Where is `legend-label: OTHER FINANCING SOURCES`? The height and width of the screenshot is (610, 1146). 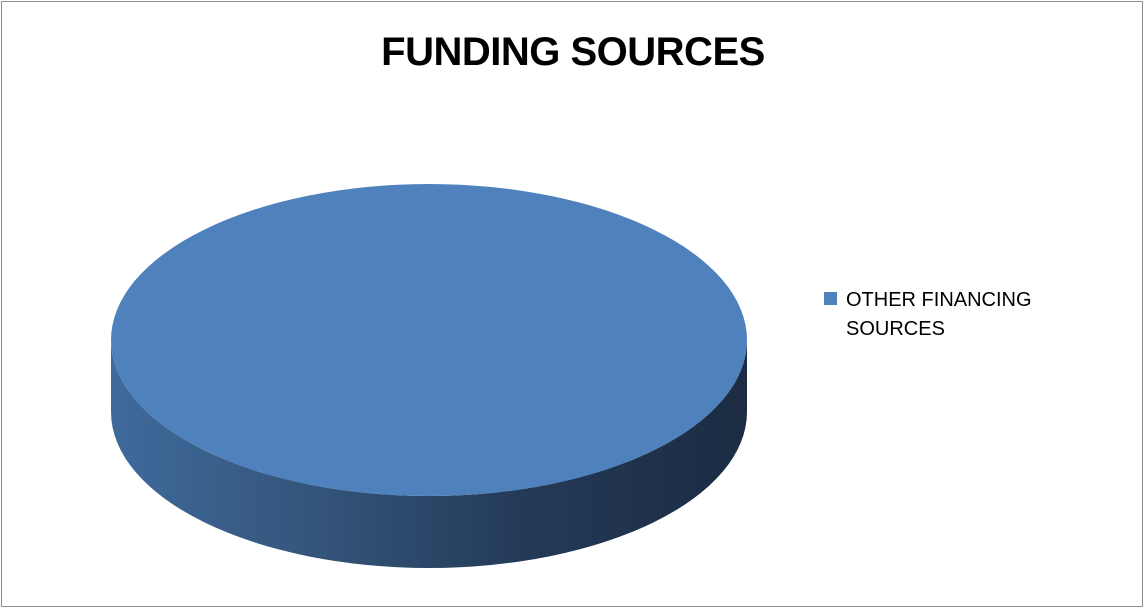 legend-label: OTHER FINANCING SOURCES is located at coordinates (939, 314).